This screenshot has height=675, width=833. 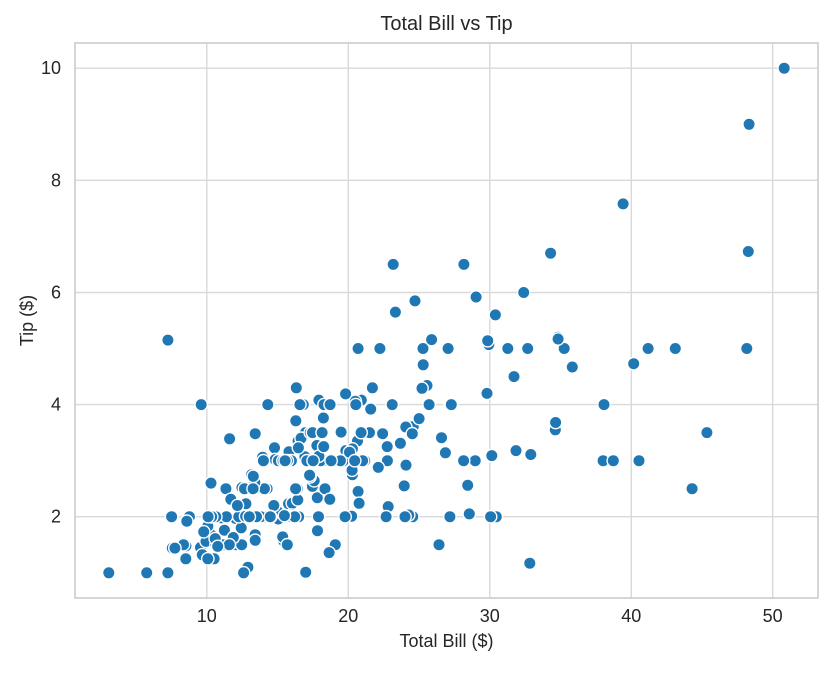 What do you see at coordinates (631, 616) in the screenshot?
I see `x-tick-label: 40` at bounding box center [631, 616].